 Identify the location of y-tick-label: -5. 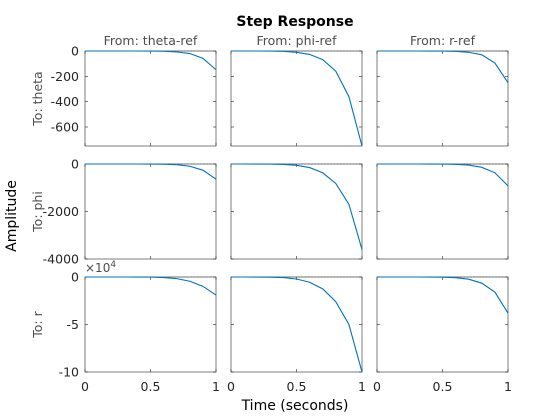
(73, 324).